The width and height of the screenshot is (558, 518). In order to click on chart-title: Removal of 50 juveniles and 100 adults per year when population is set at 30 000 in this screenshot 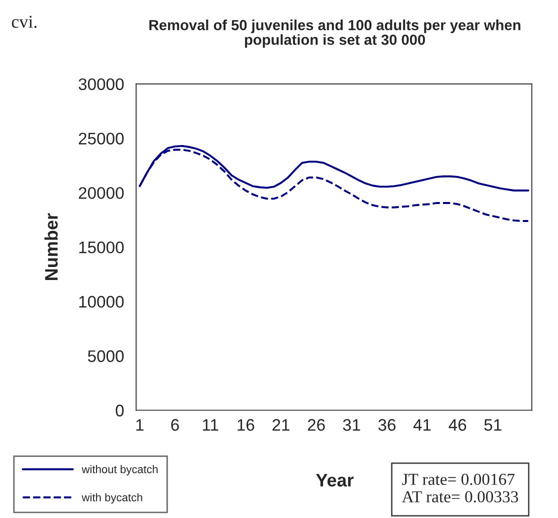, I will do `click(334, 34)`.